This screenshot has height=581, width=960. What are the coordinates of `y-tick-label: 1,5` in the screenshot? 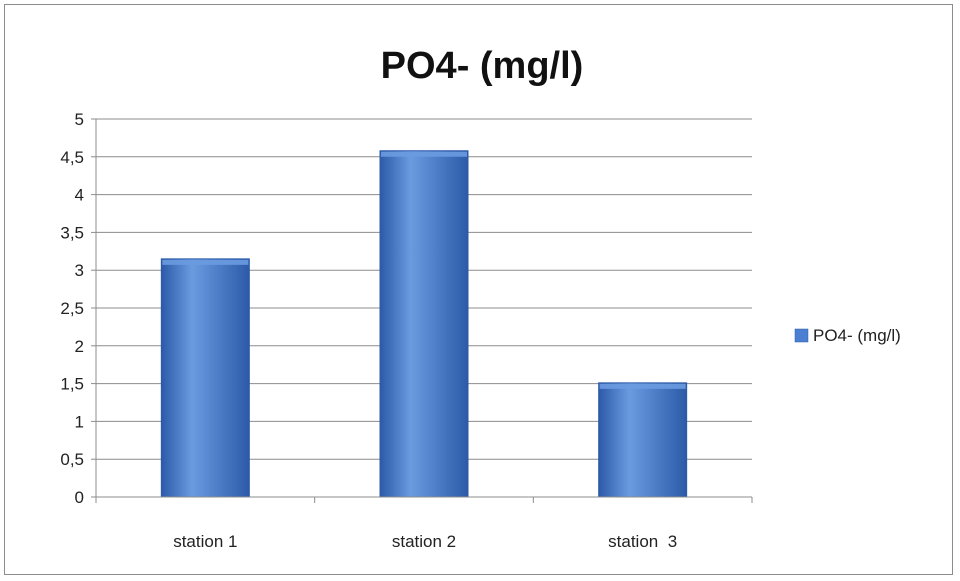 It's located at (72, 384).